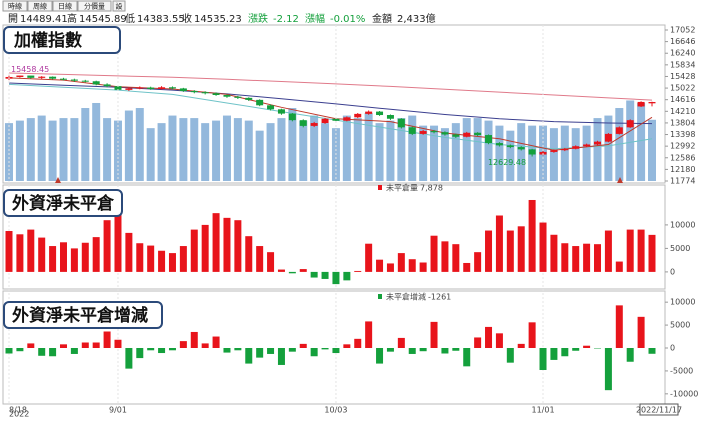  Describe the element at coordinates (130, 18) in the screenshot. I see `info-label: 低` at that location.